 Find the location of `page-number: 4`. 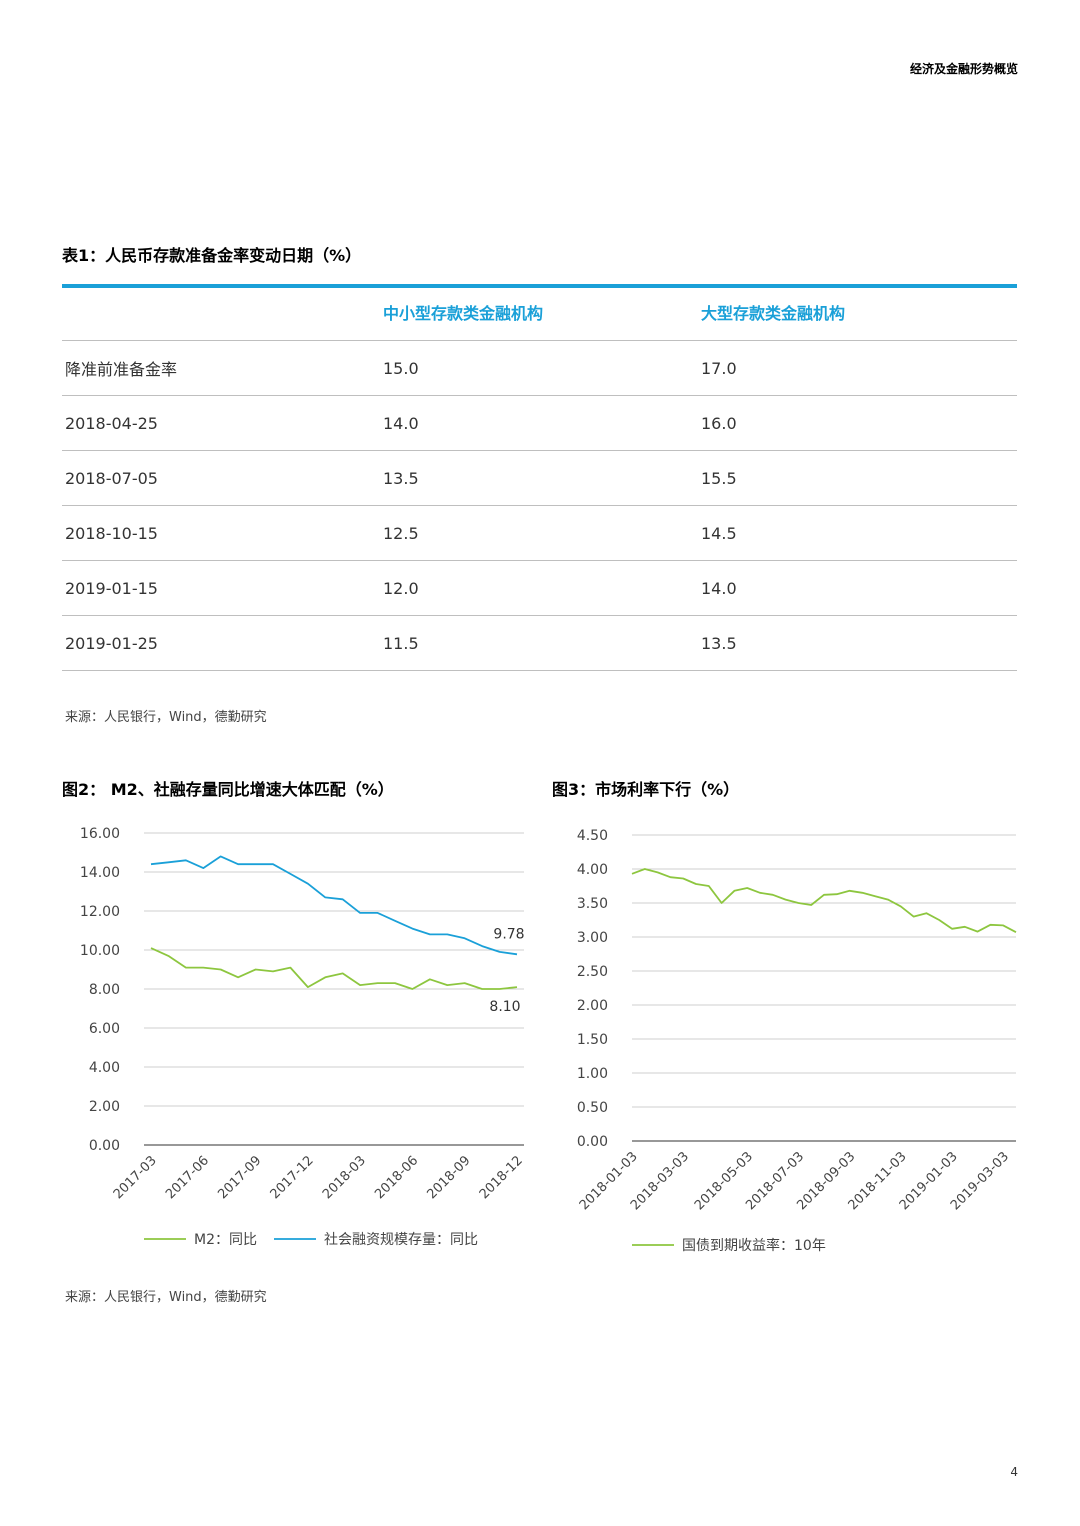

page-number: 4 is located at coordinates (1014, 1472).